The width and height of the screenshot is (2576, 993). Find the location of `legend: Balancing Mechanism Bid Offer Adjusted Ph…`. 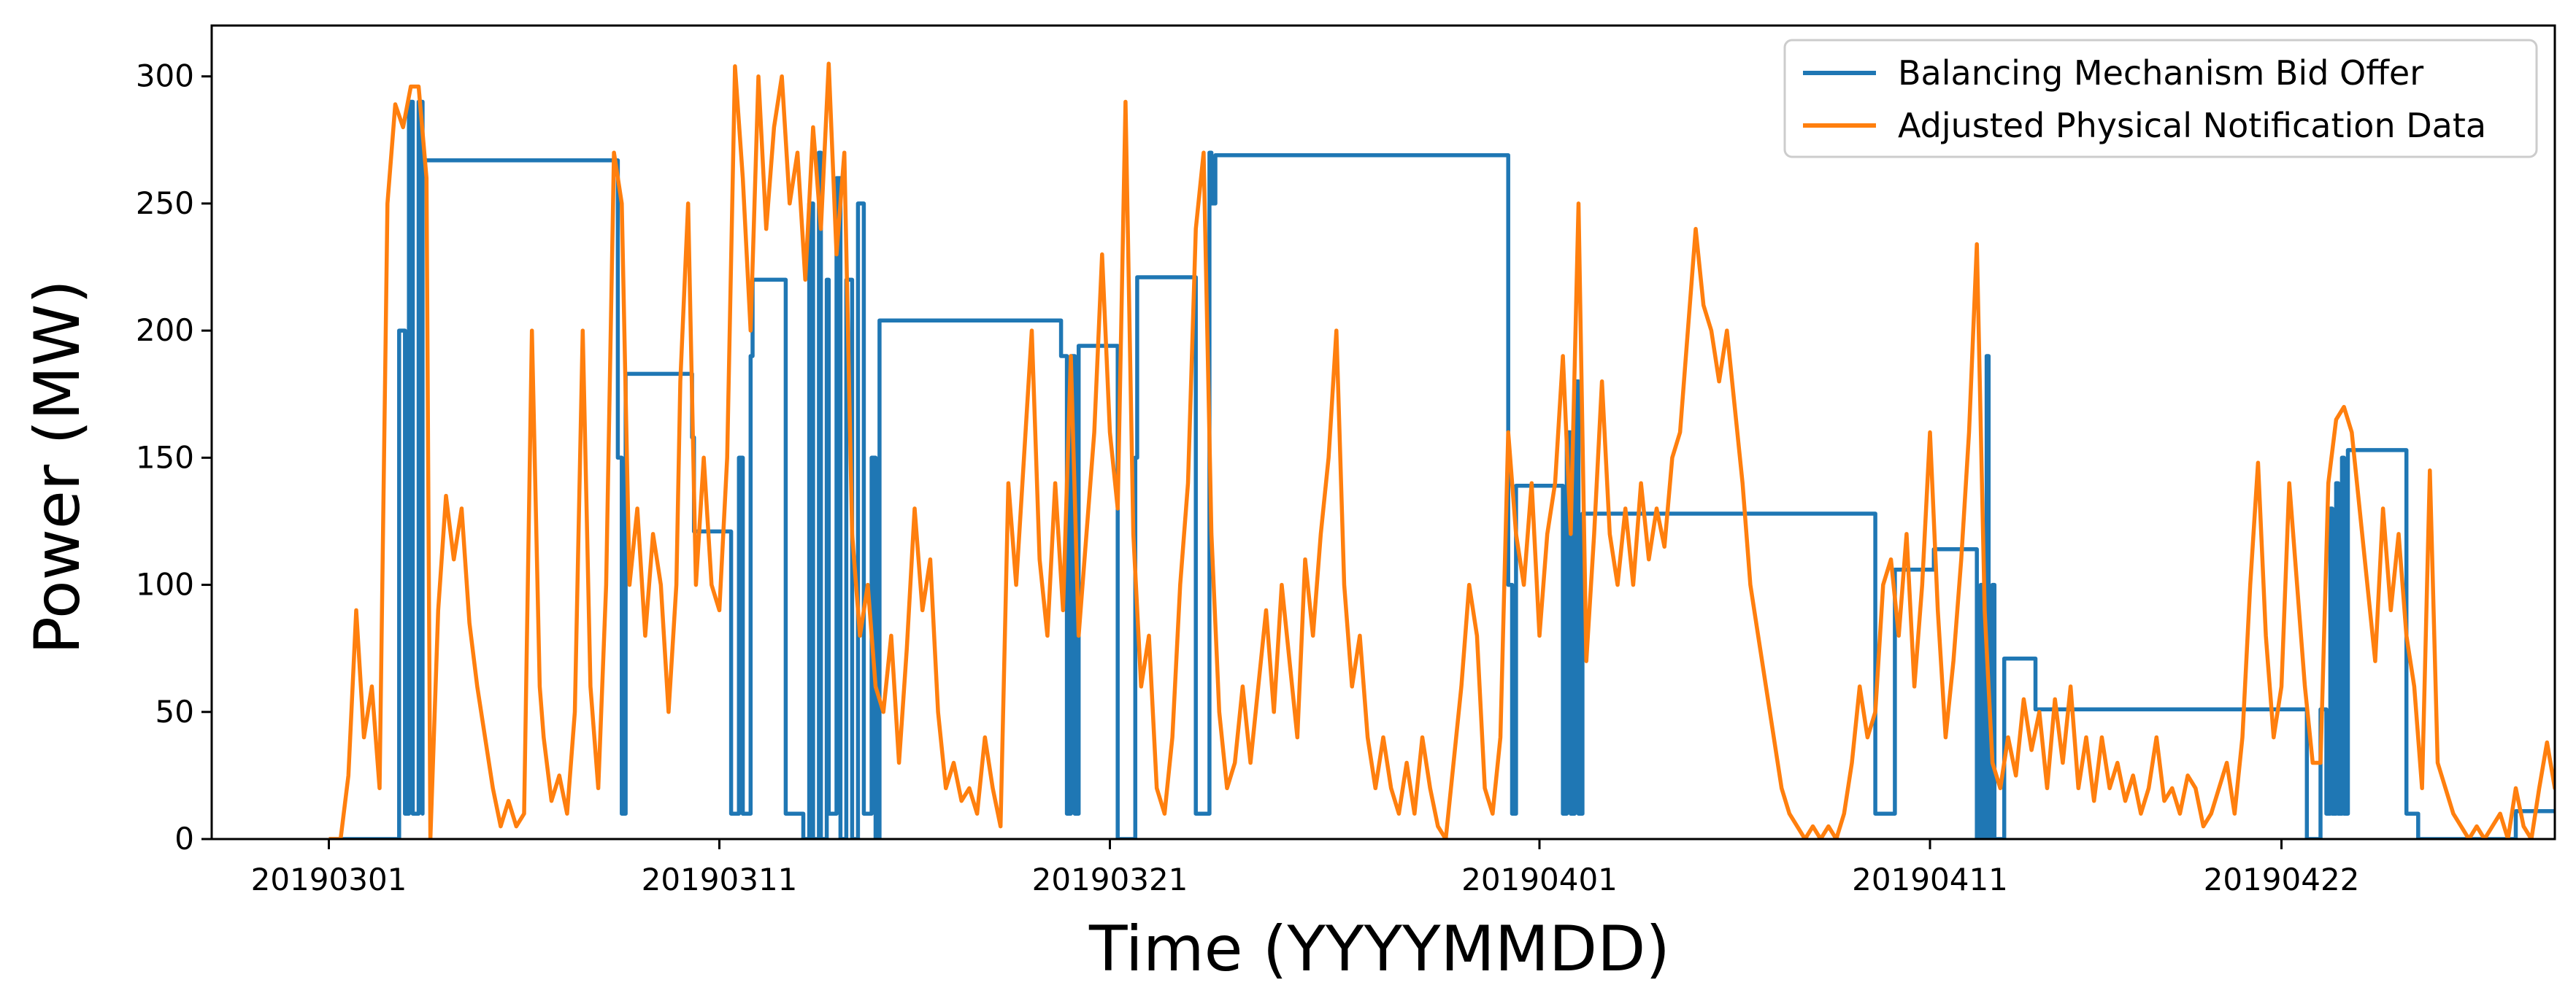

legend: Balancing Mechanism Bid Offer Adjusted Ph… is located at coordinates (2160, 99).